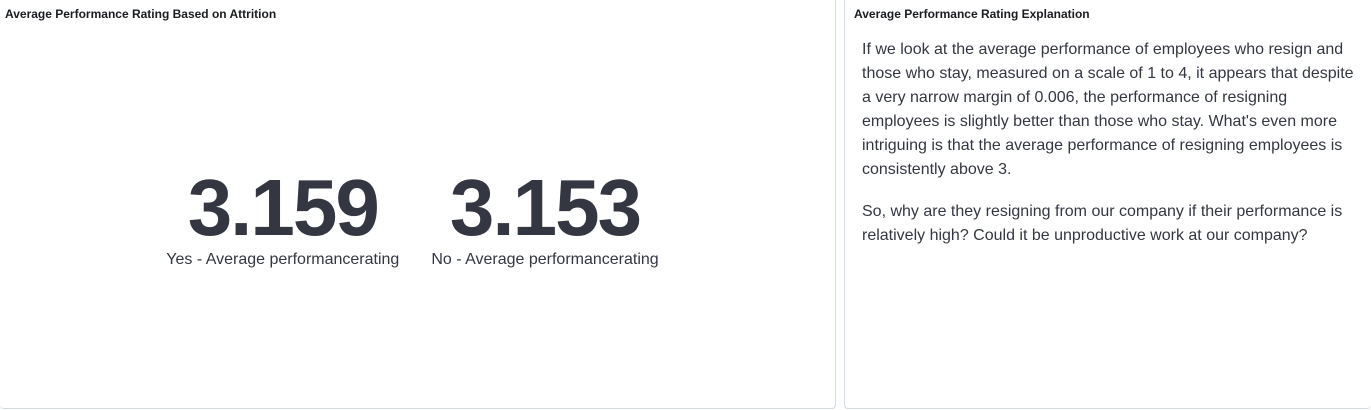  I want to click on metric-label-no: No - Average performancerating, so click(545, 259).